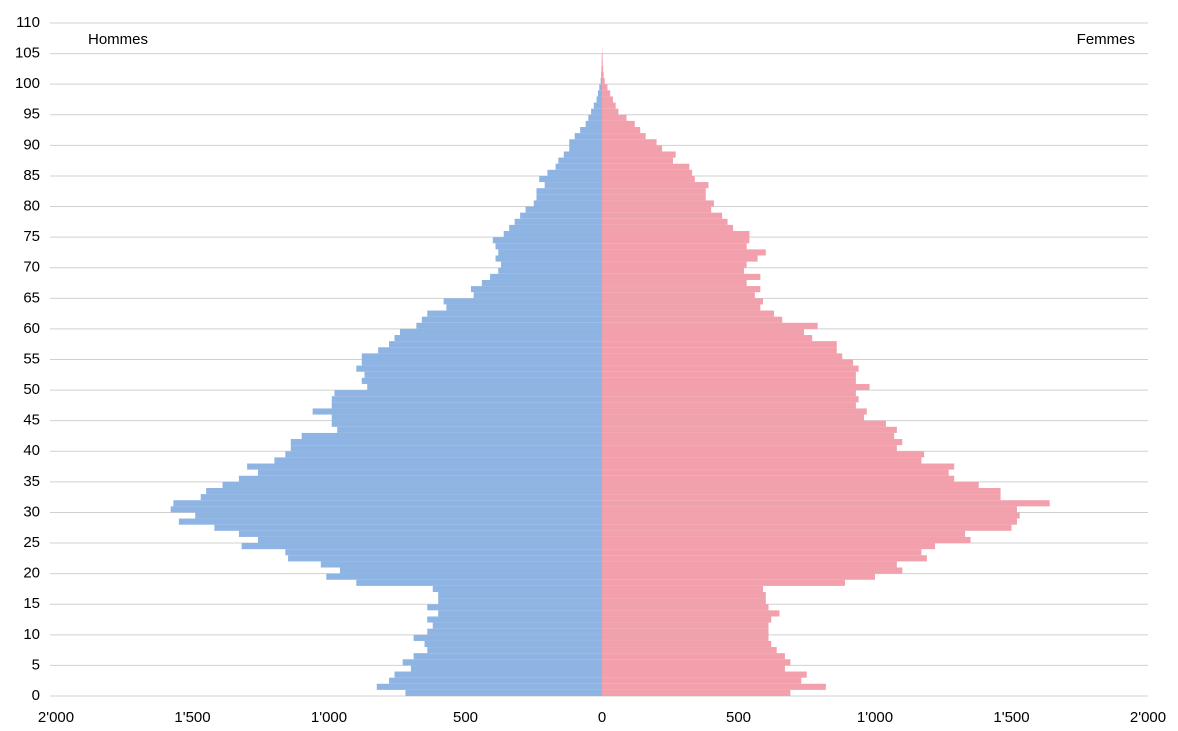 The width and height of the screenshot is (1178, 731). I want to click on y-tick-label: 85, so click(31, 175).